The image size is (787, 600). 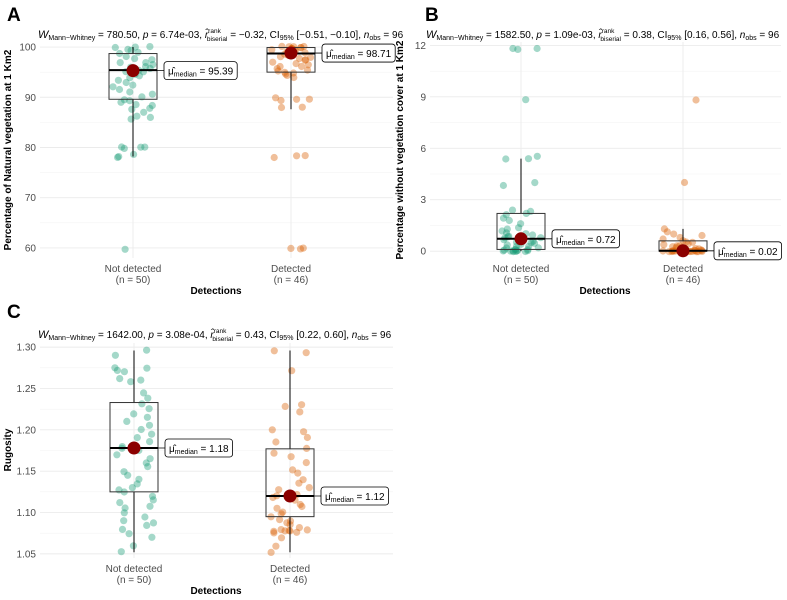 I want to click on median-label: μ̂median = 1.12, so click(x=354, y=496).